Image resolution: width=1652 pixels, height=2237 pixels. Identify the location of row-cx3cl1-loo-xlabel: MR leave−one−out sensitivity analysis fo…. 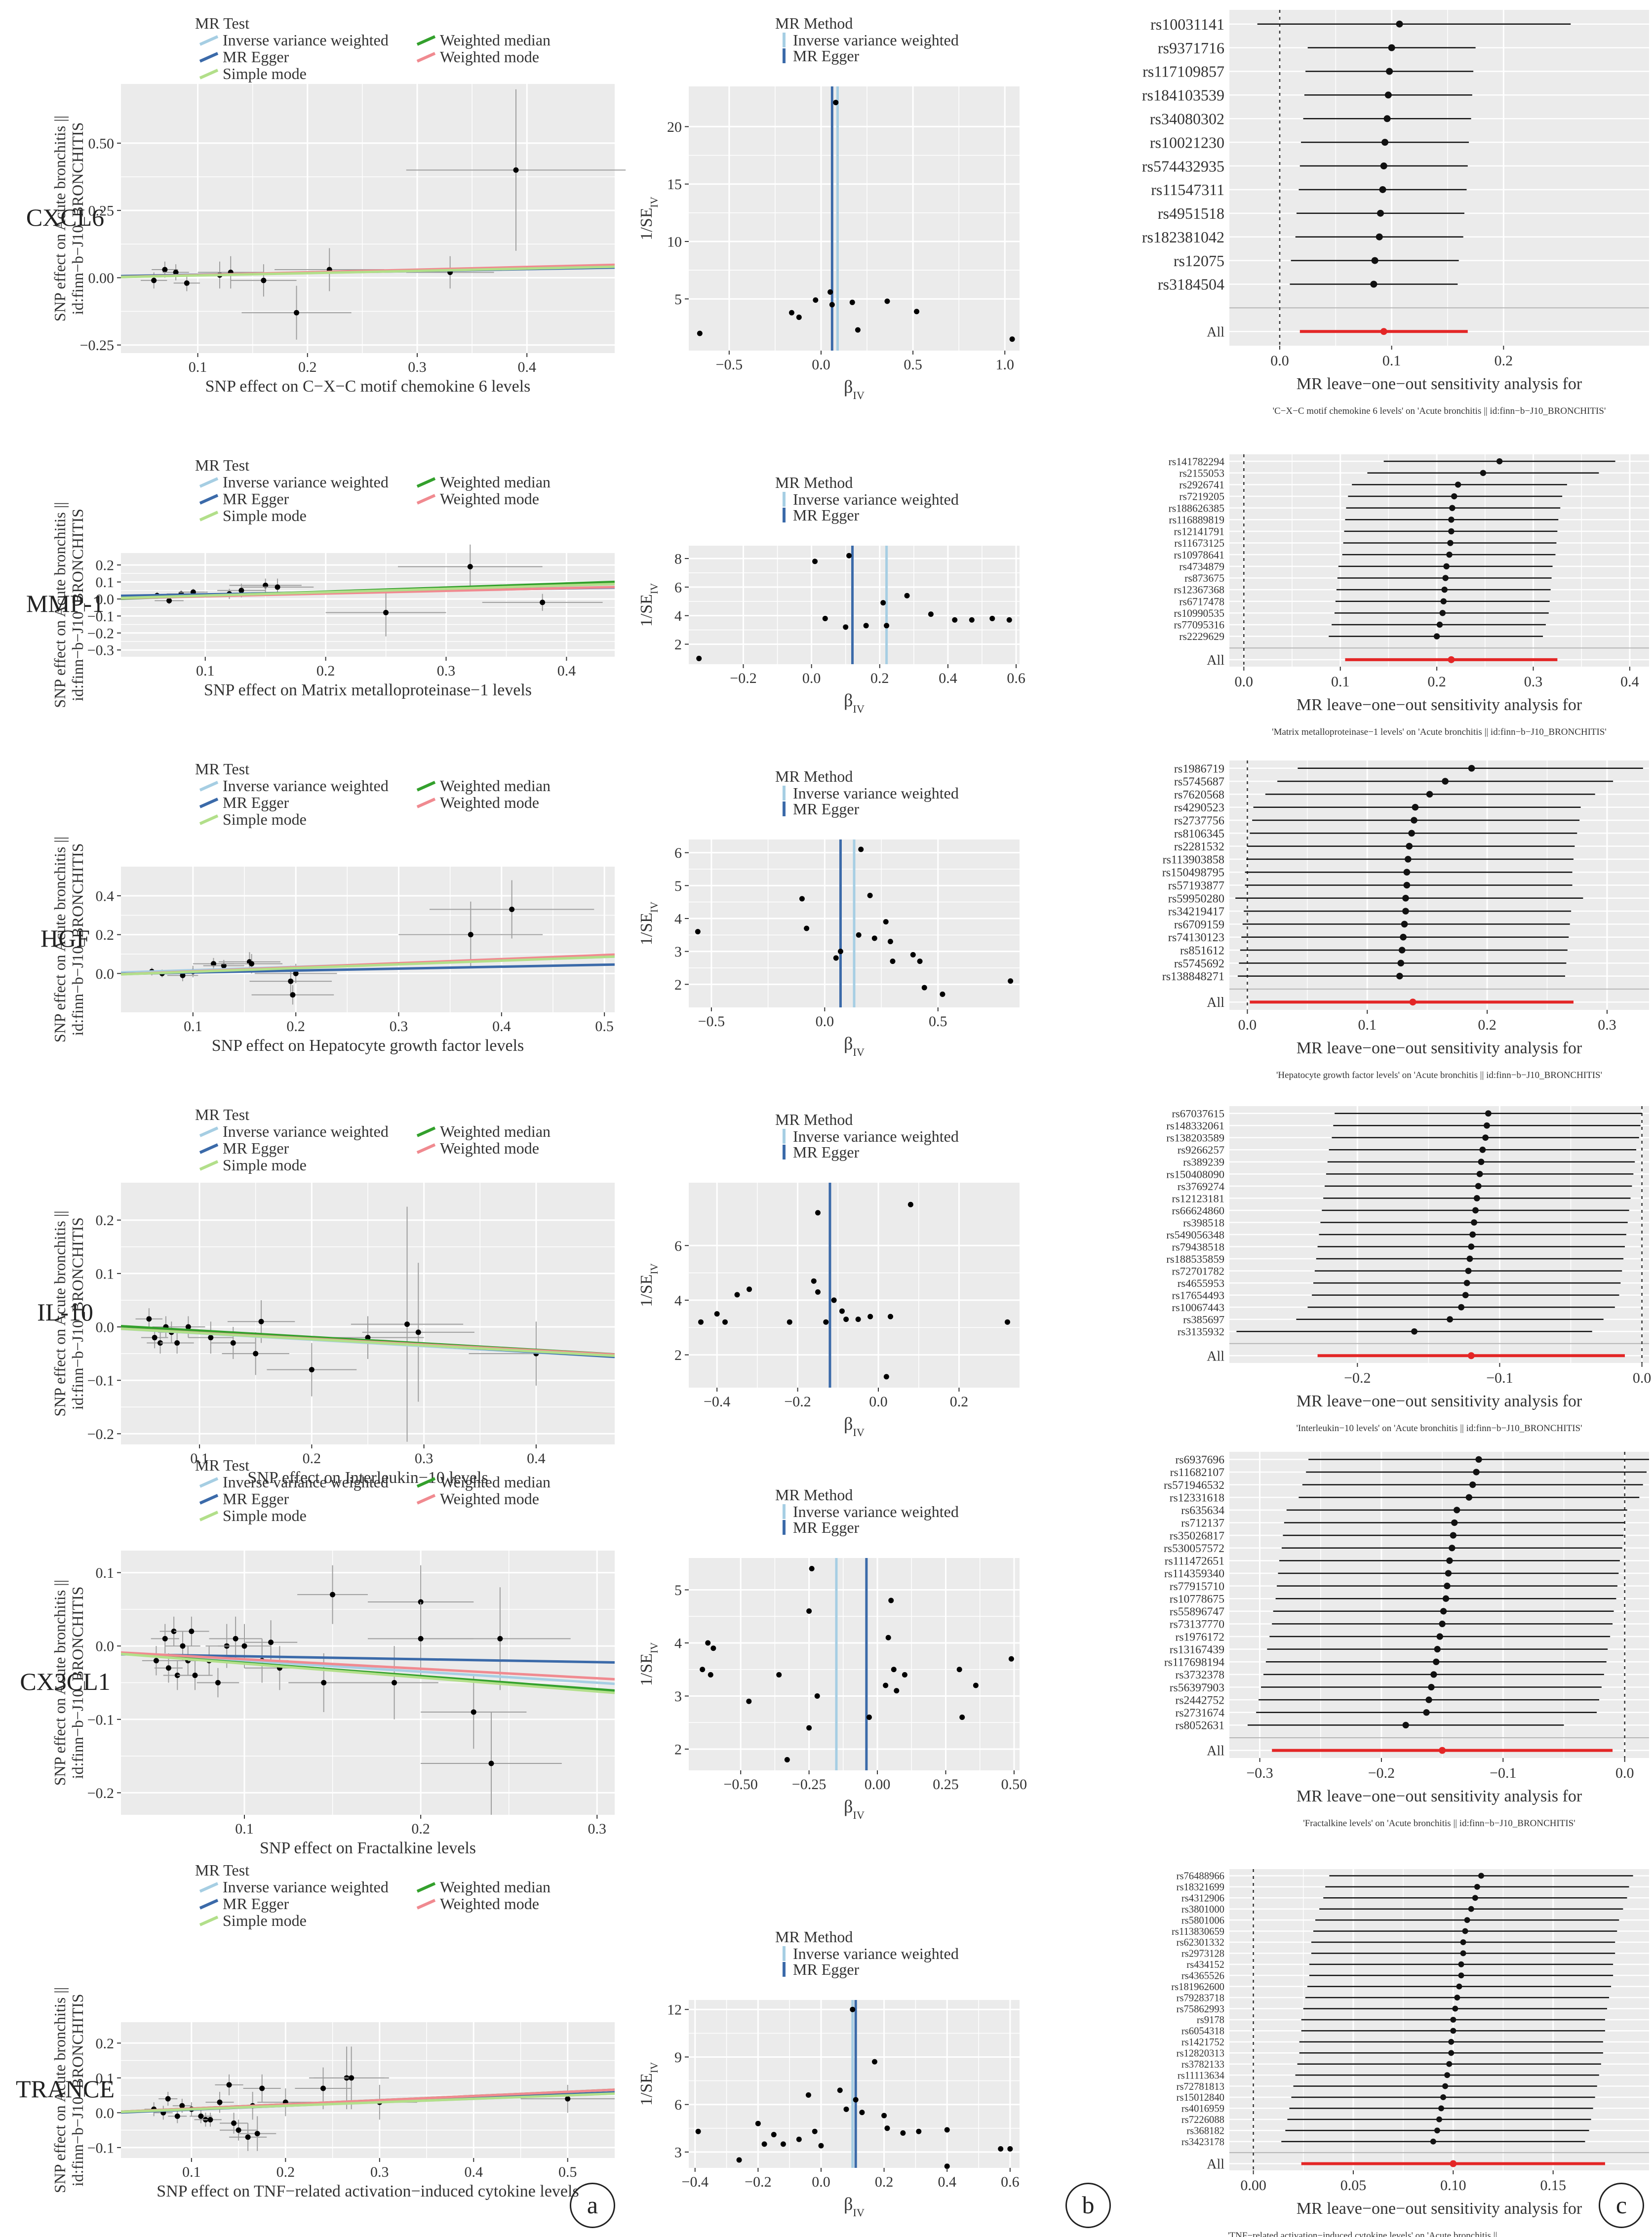
(1439, 1796).